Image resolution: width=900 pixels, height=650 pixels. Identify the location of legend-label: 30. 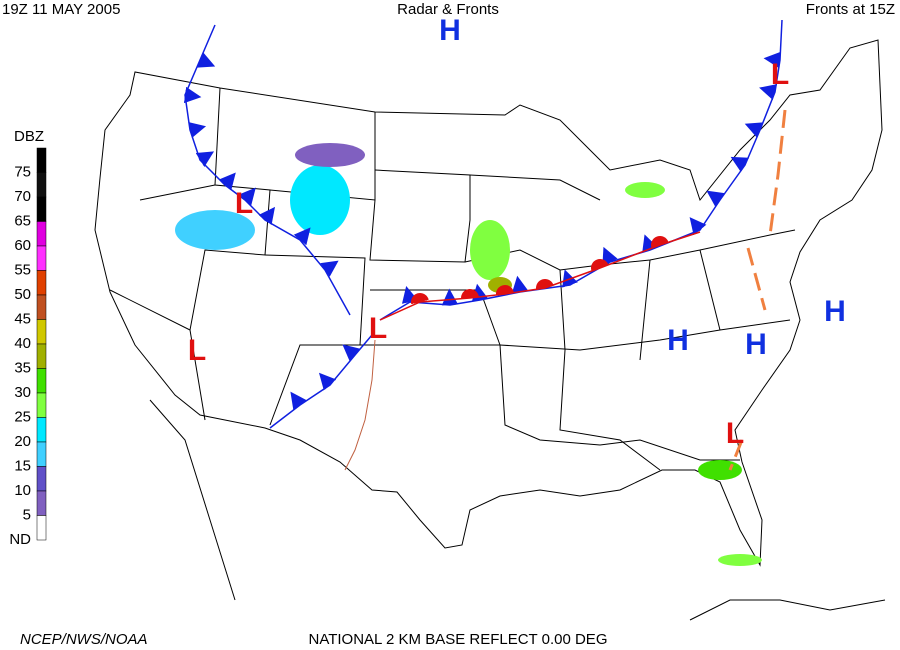
(22, 392).